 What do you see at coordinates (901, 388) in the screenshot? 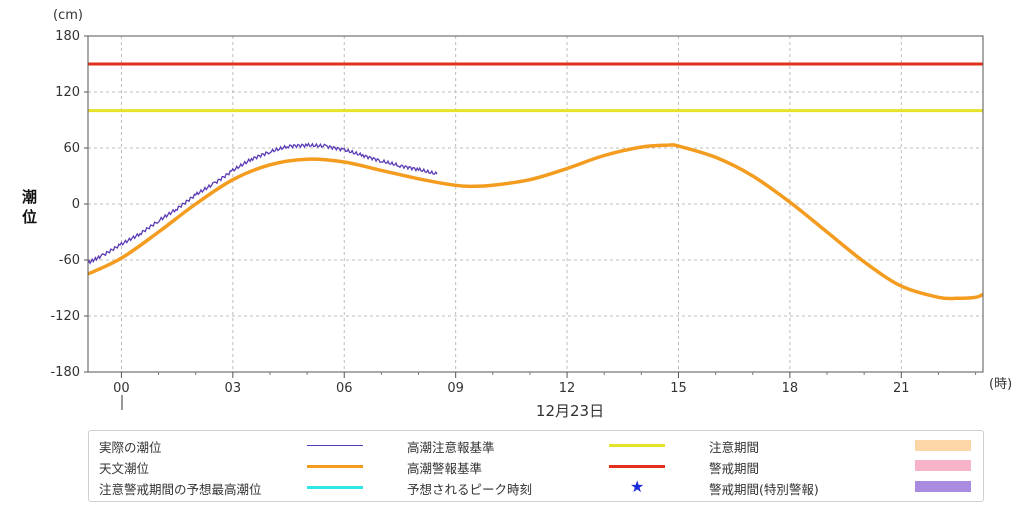
I see `x-tick-label: 21` at bounding box center [901, 388].